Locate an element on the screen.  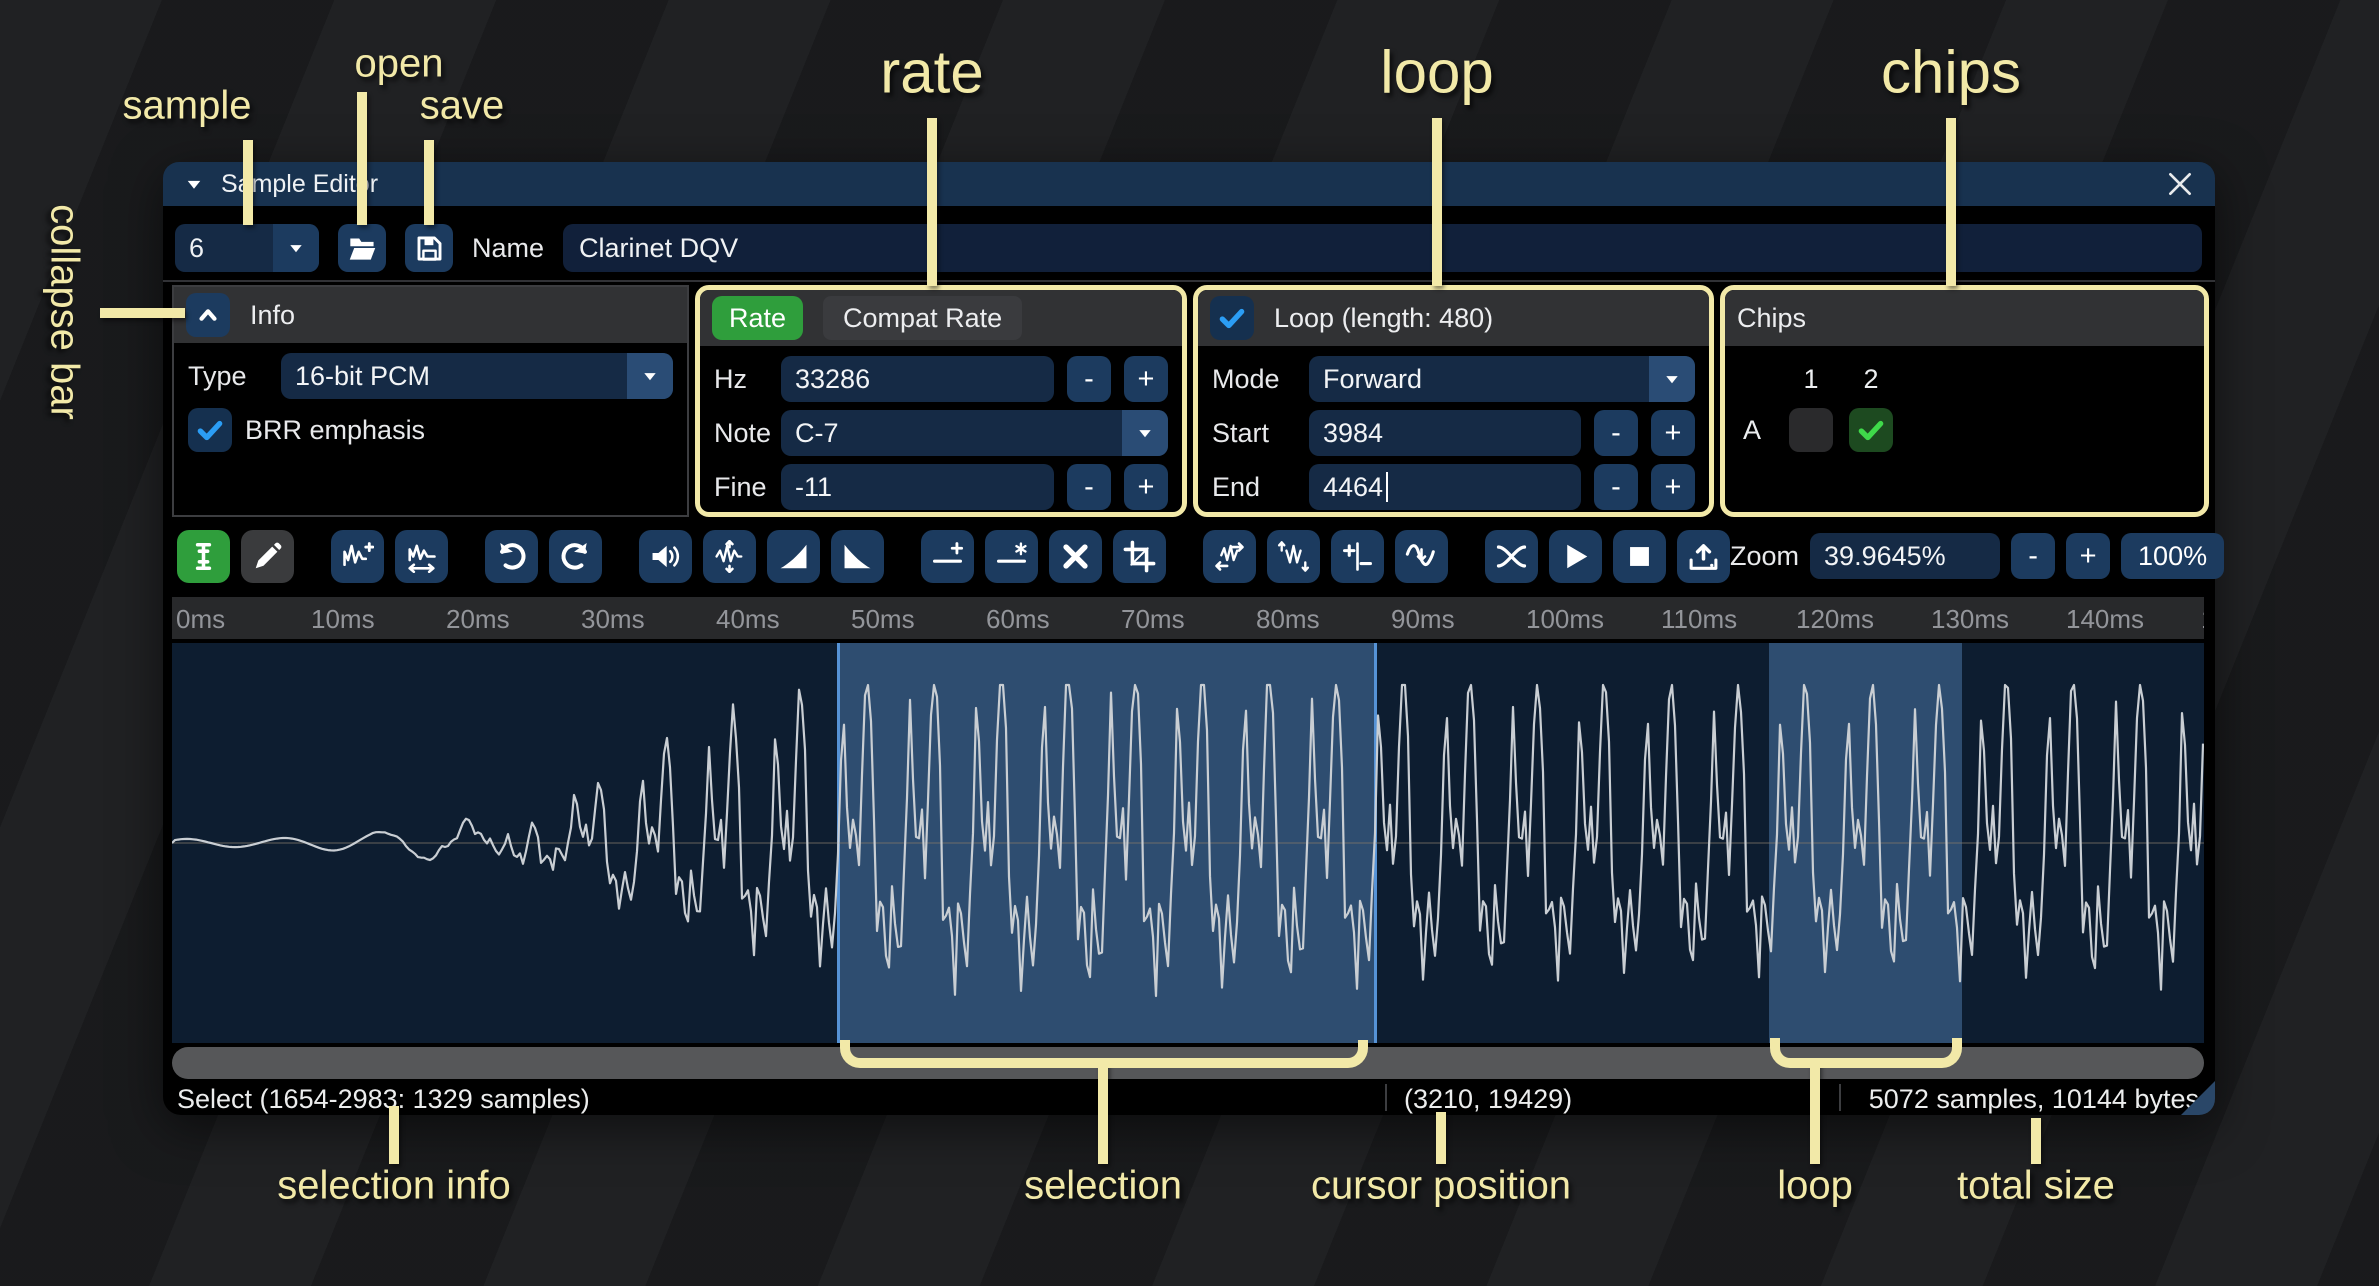
ruler-label: 0ms is located at coordinates (201, 619).